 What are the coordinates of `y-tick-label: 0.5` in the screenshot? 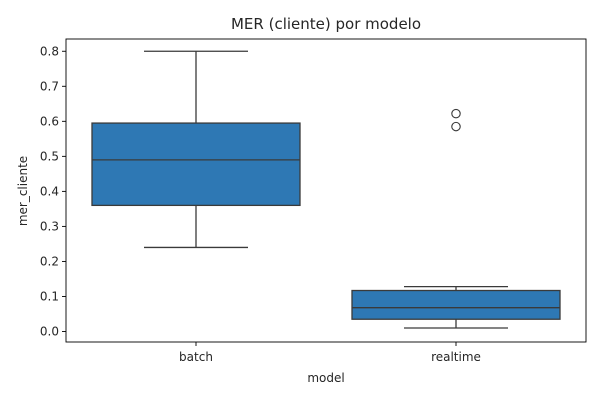 It's located at (49, 156).